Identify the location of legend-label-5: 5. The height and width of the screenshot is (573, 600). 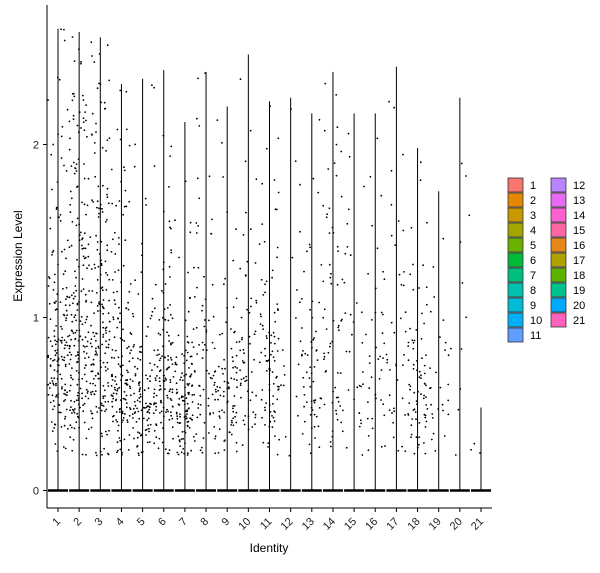
(533, 246).